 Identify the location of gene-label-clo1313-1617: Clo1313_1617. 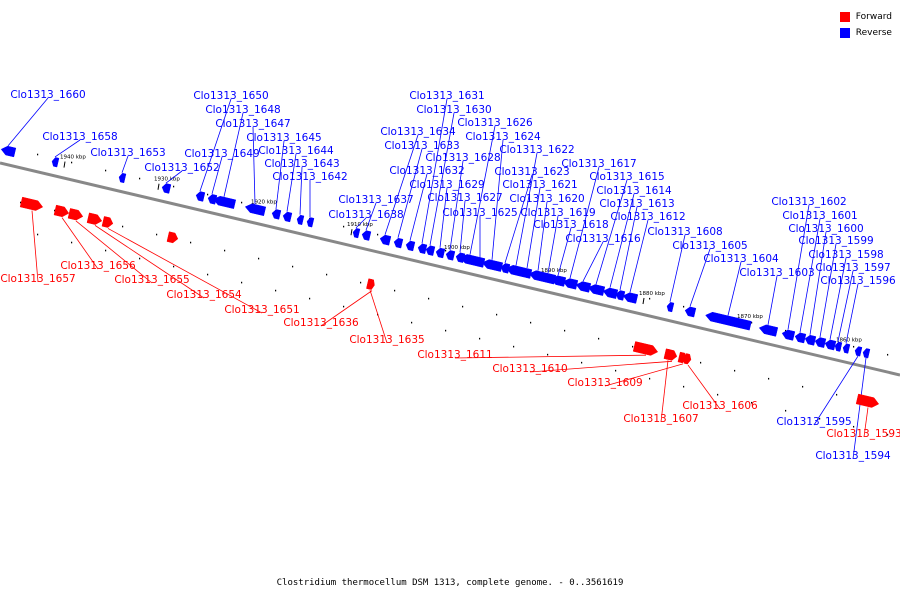
(598, 164).